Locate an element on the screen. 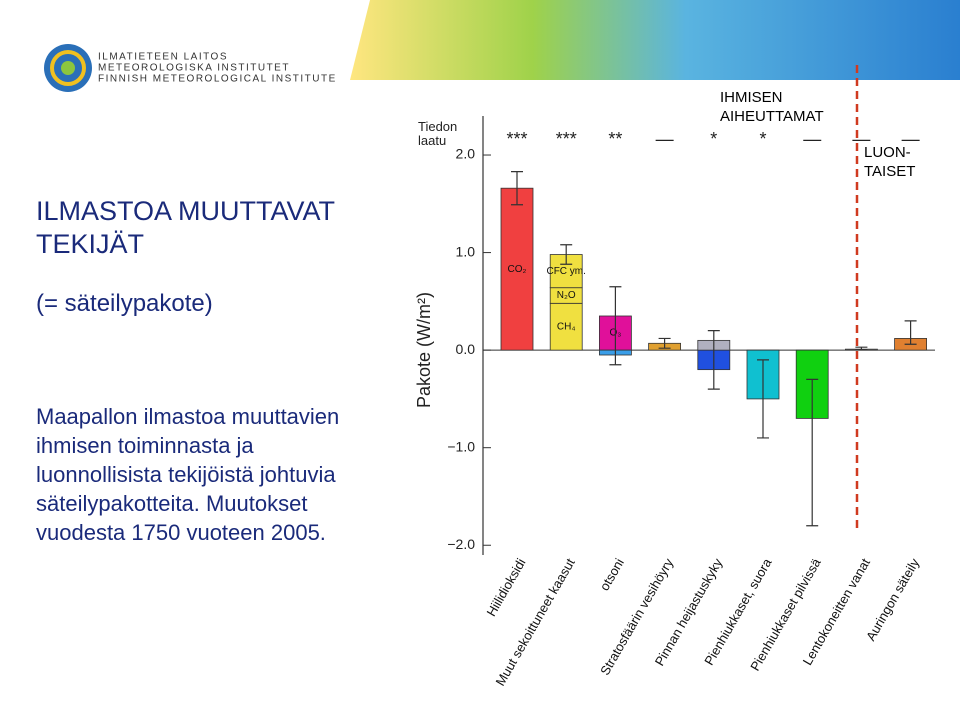  quality-label: Tiedon laatu is located at coordinates (438, 133).